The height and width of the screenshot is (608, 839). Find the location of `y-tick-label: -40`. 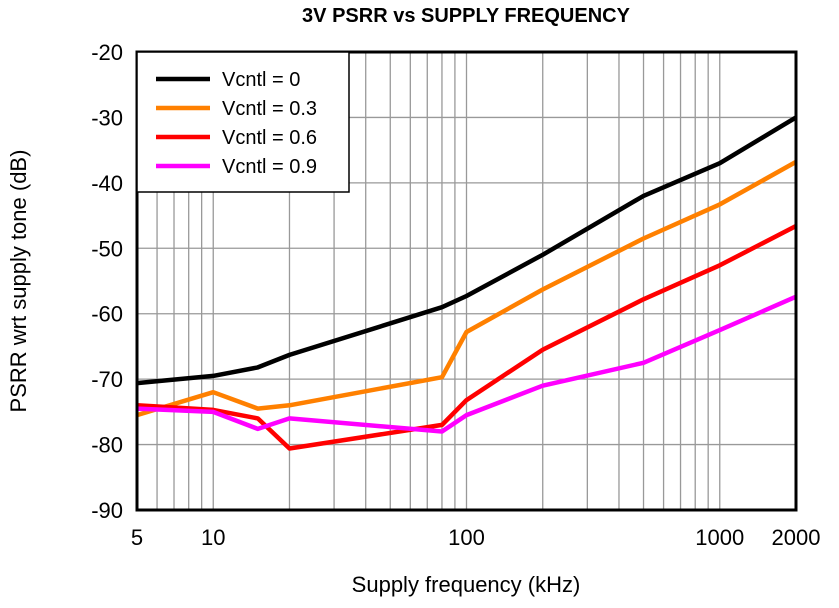

y-tick-label: -40 is located at coordinates (107, 183).